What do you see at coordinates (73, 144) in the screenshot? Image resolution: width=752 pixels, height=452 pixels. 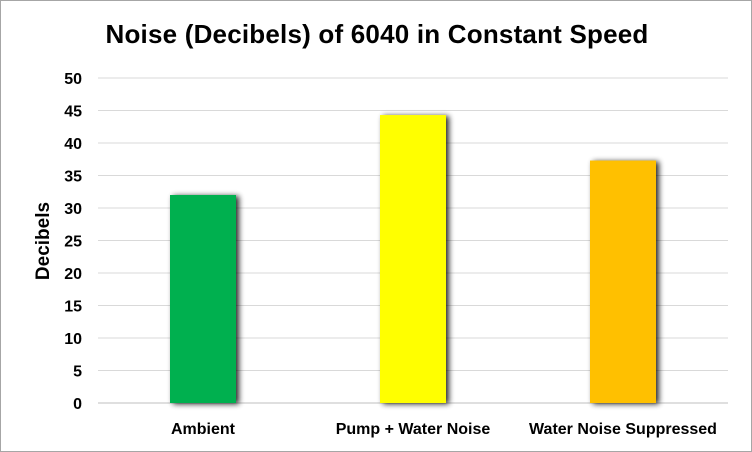 I see `y-tick-label: 40` at bounding box center [73, 144].